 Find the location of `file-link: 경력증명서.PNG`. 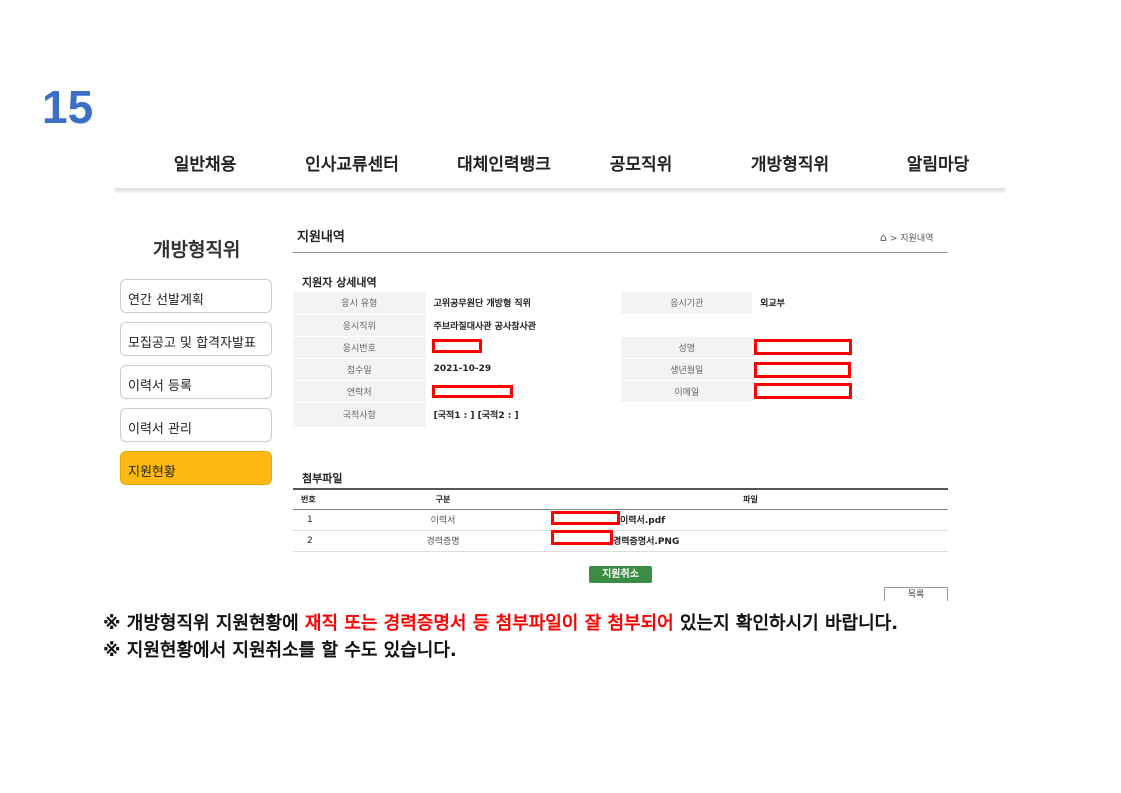

file-link: 경력증명서.PNG is located at coordinates (750, 541).